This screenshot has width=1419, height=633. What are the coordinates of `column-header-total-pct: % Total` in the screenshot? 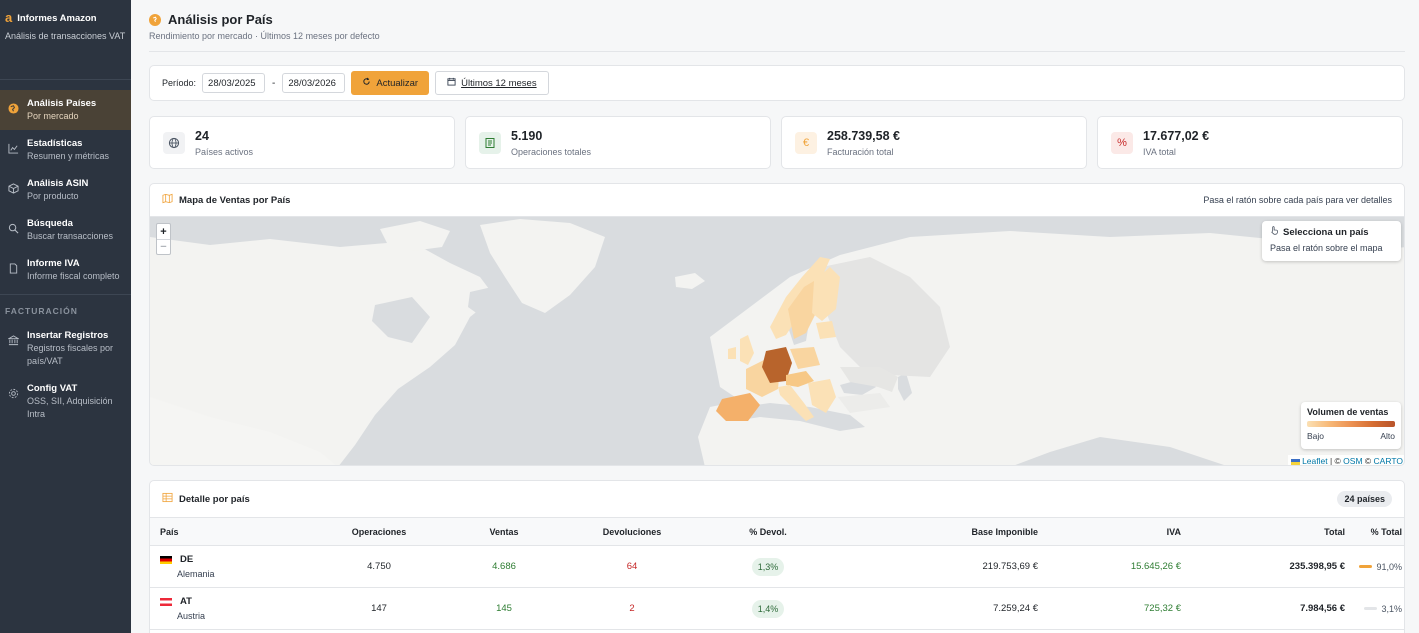 It's located at (1386, 531).